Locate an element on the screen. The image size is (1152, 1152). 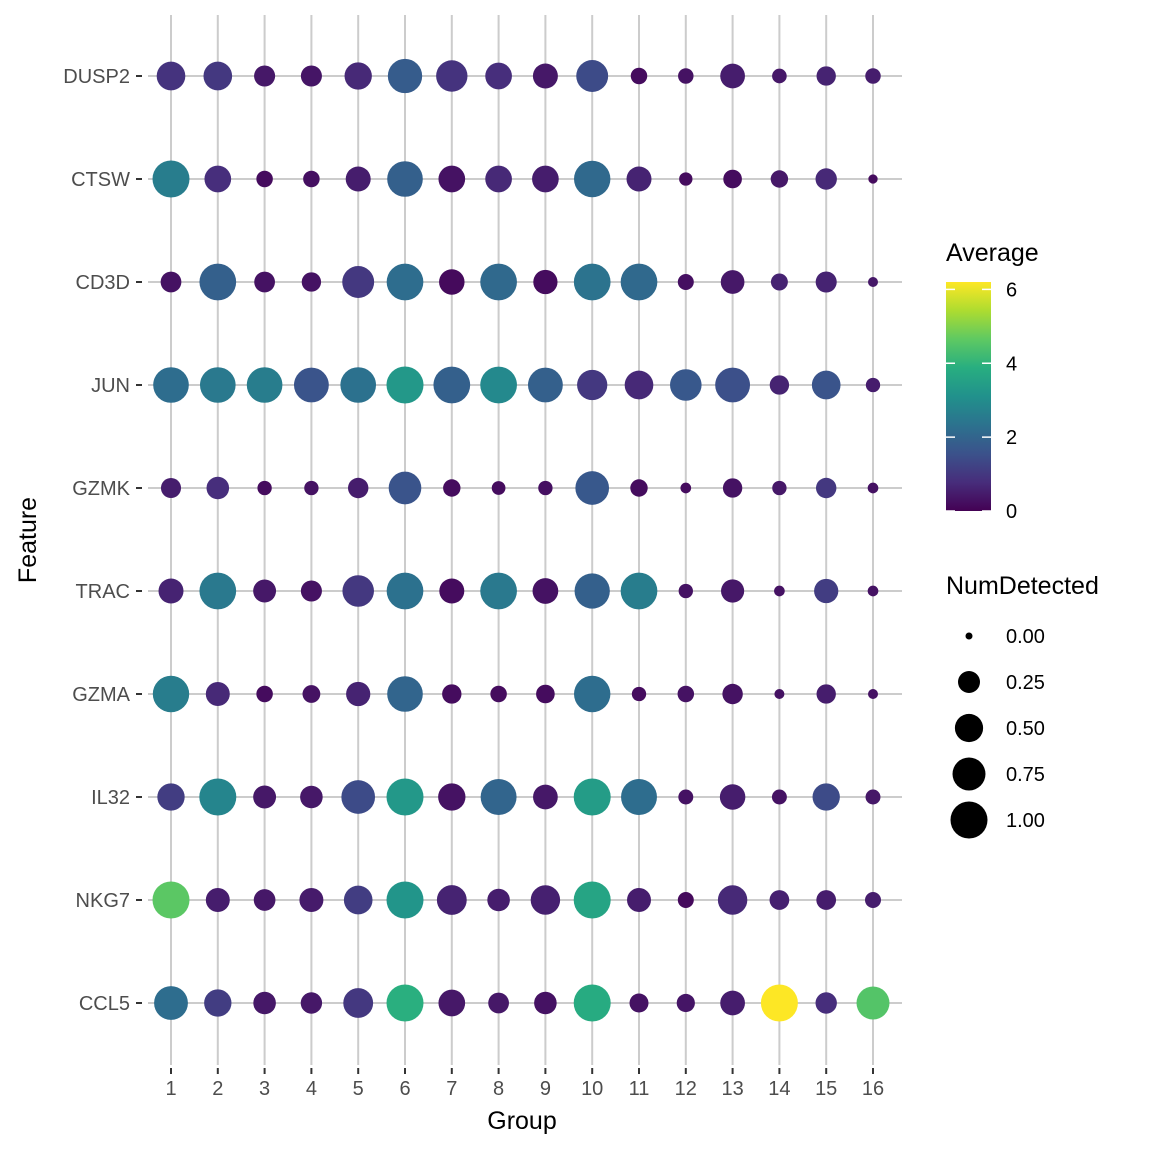
x-tick-label: 3 is located at coordinates (264, 1089).